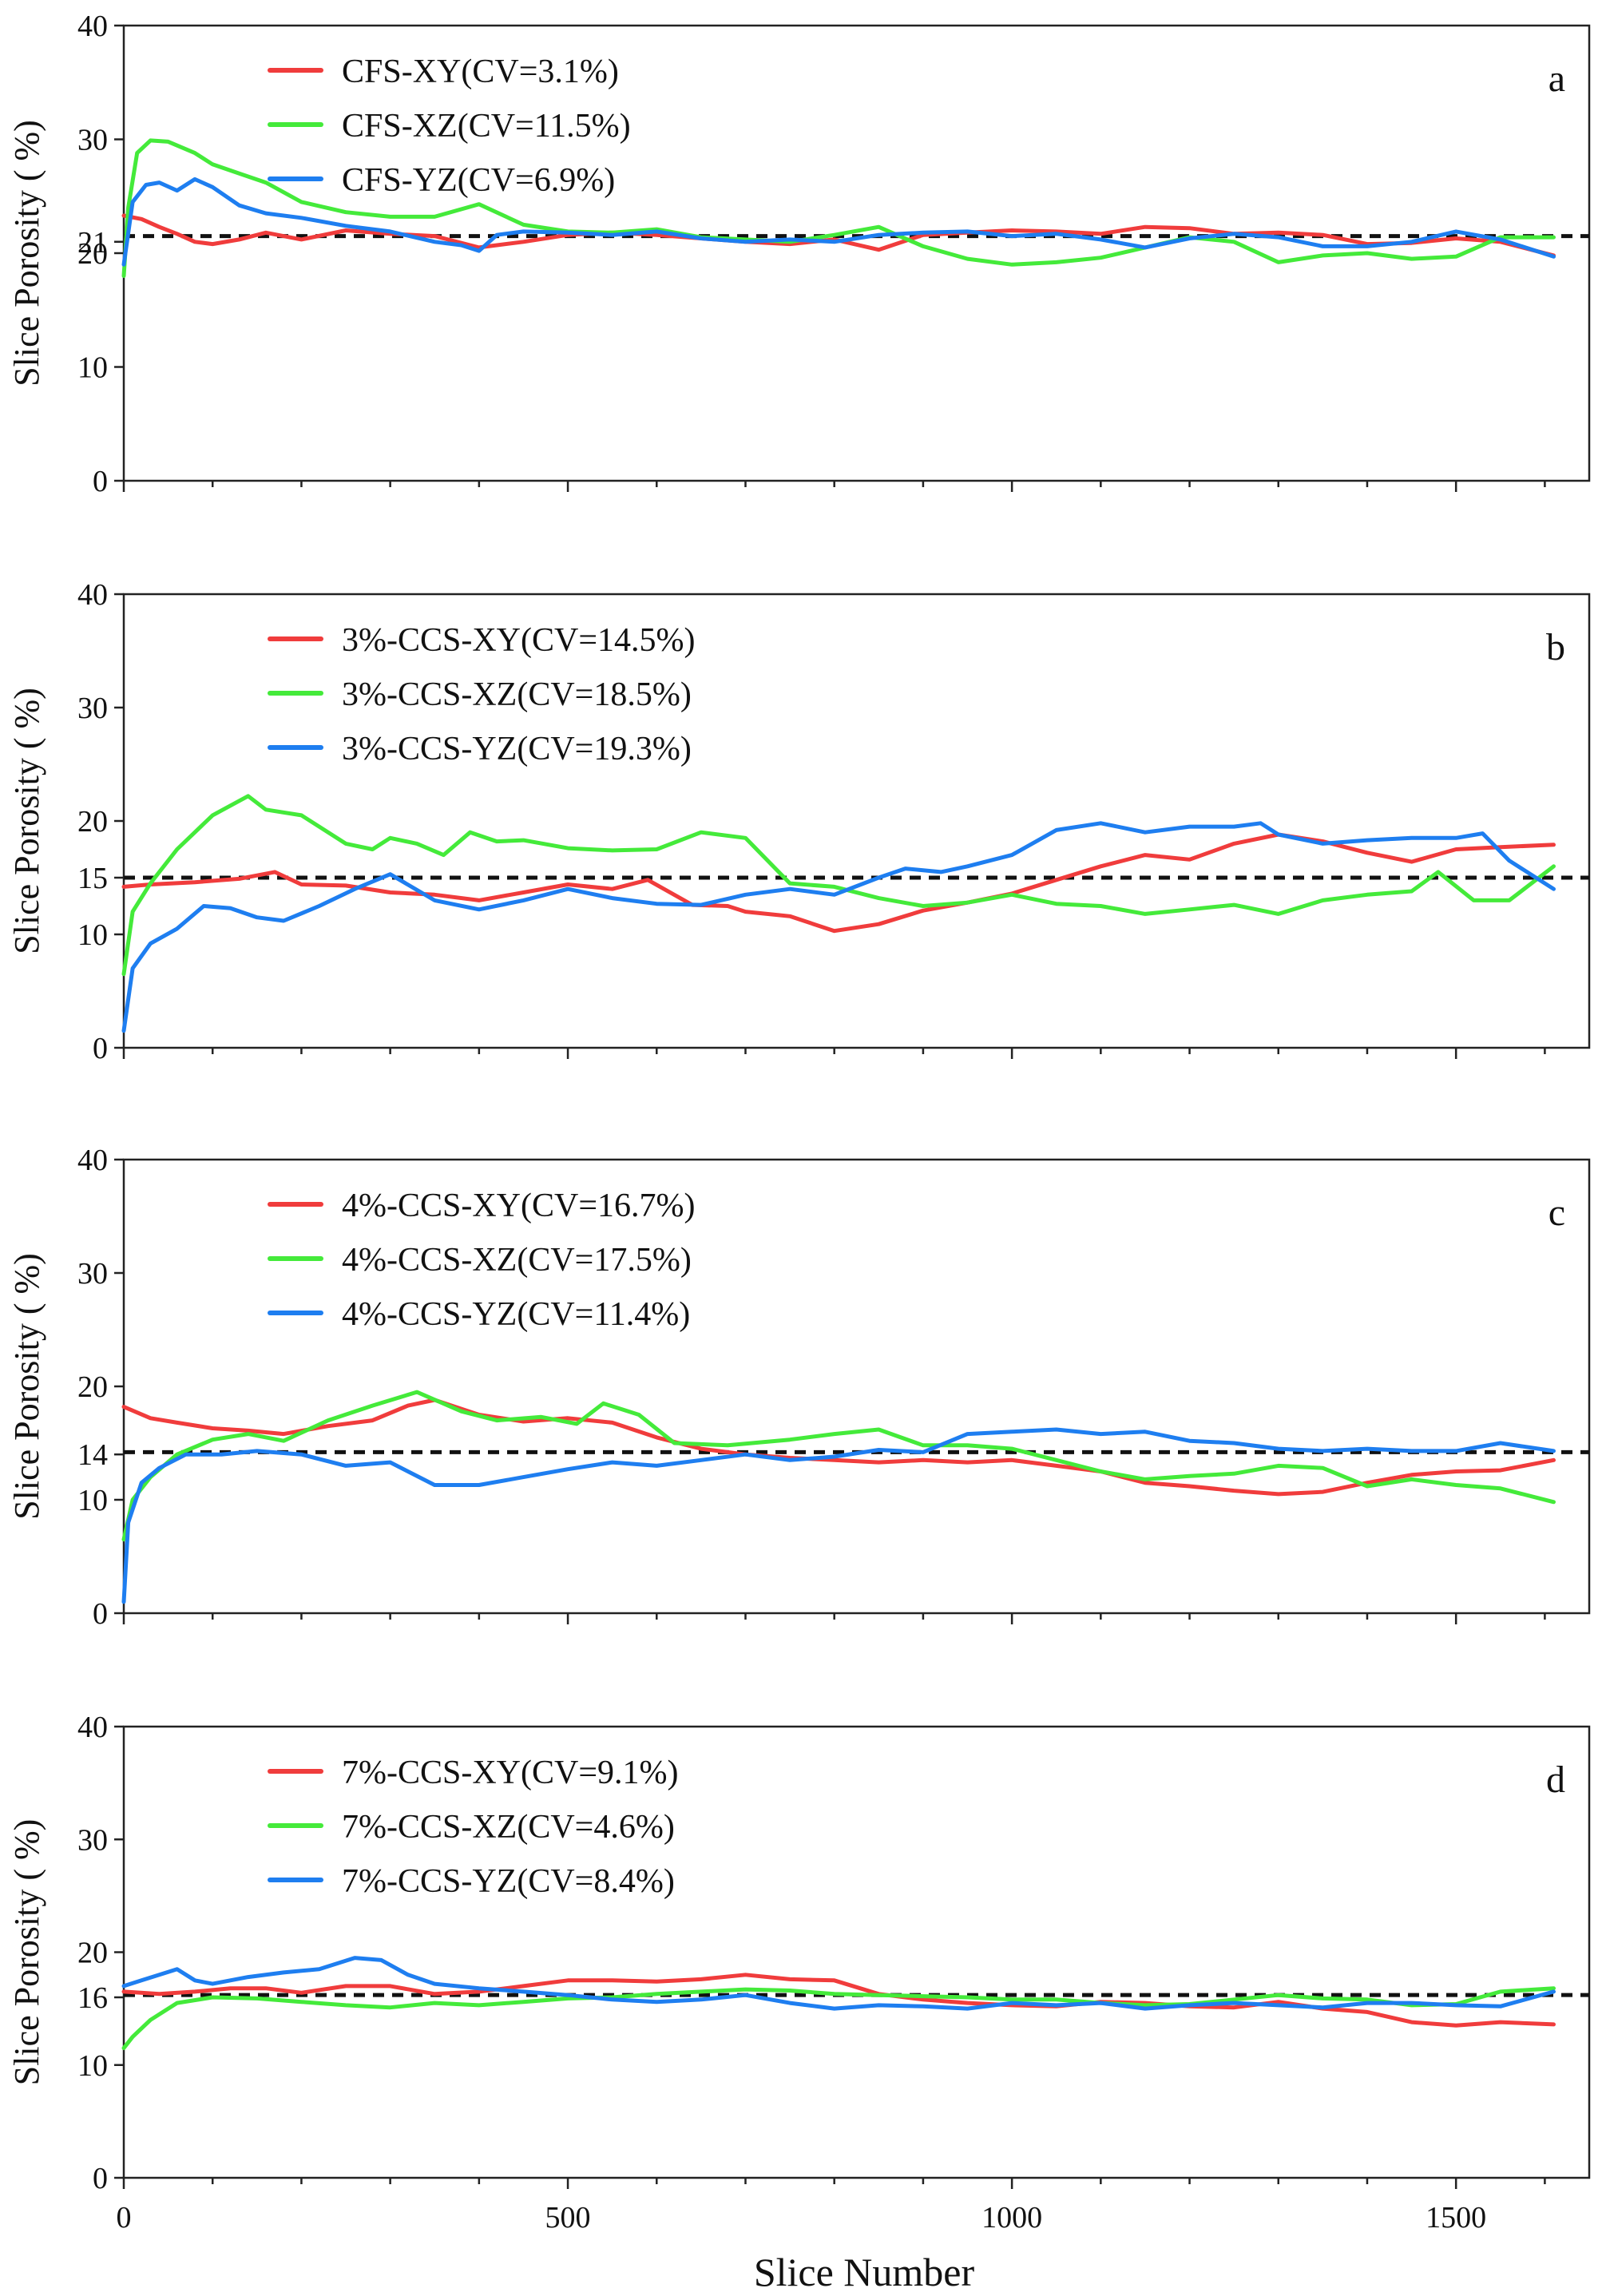  Describe the element at coordinates (92, 1998) in the screenshot. I see `y-tick-label: 16` at that location.